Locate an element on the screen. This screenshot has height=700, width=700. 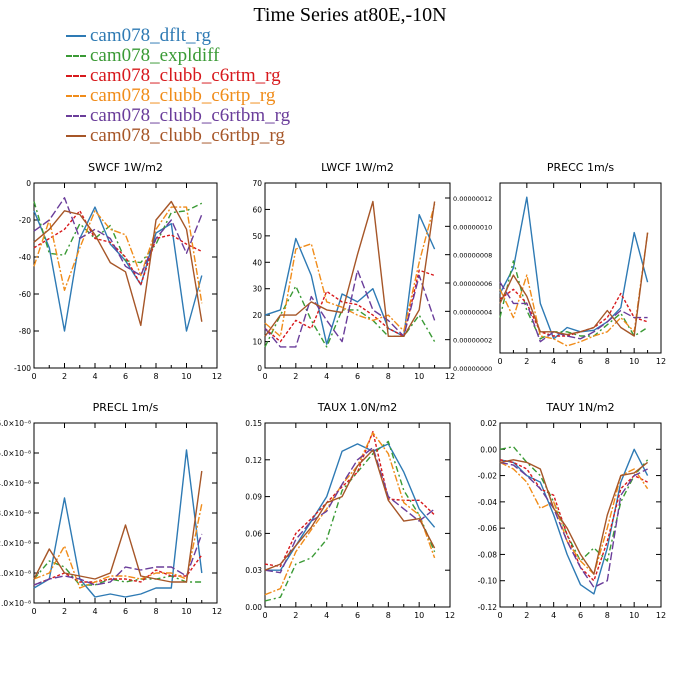
y-tick-label: 40 is located at coordinates (257, 262).